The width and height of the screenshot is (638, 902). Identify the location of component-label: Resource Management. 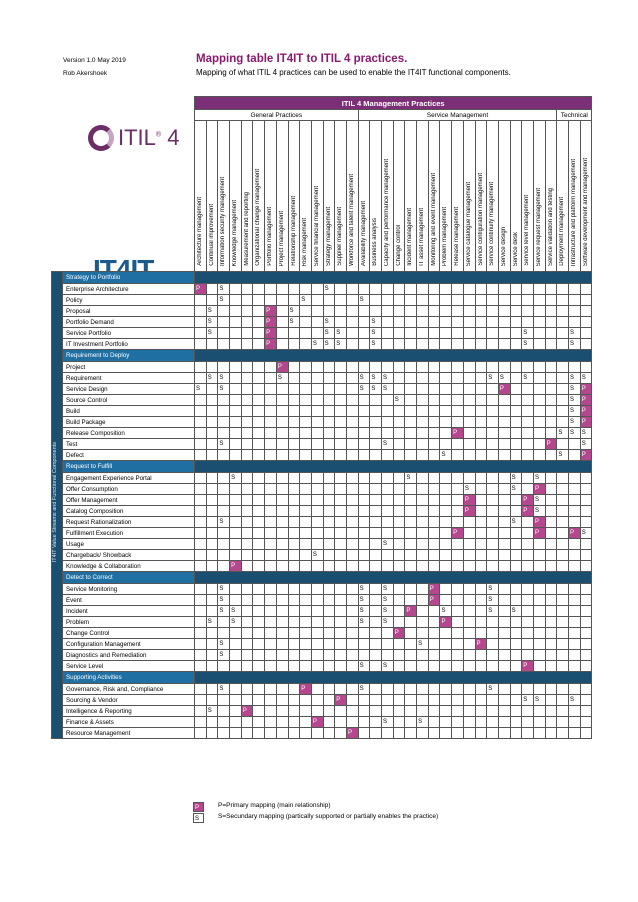
(128, 733).